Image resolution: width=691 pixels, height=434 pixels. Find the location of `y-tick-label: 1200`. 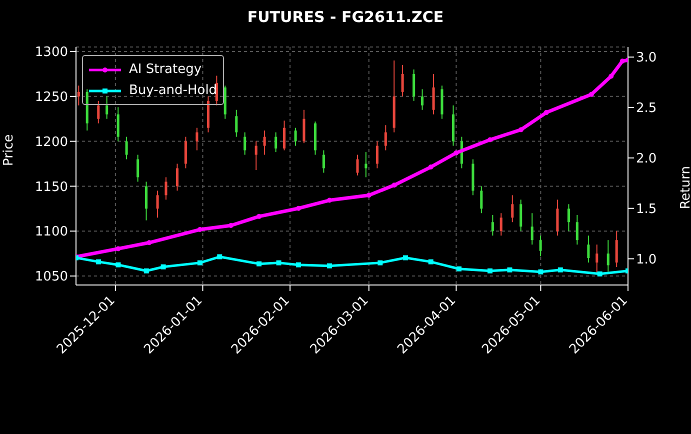

y-tick-label: 1200 is located at coordinates (51, 142).